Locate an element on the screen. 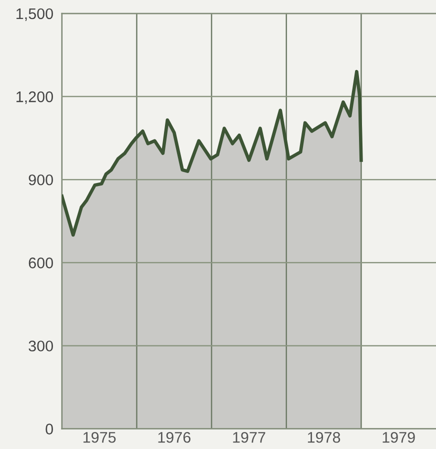 The height and width of the screenshot is (449, 436). x-tick-label: 1979 is located at coordinates (398, 437).